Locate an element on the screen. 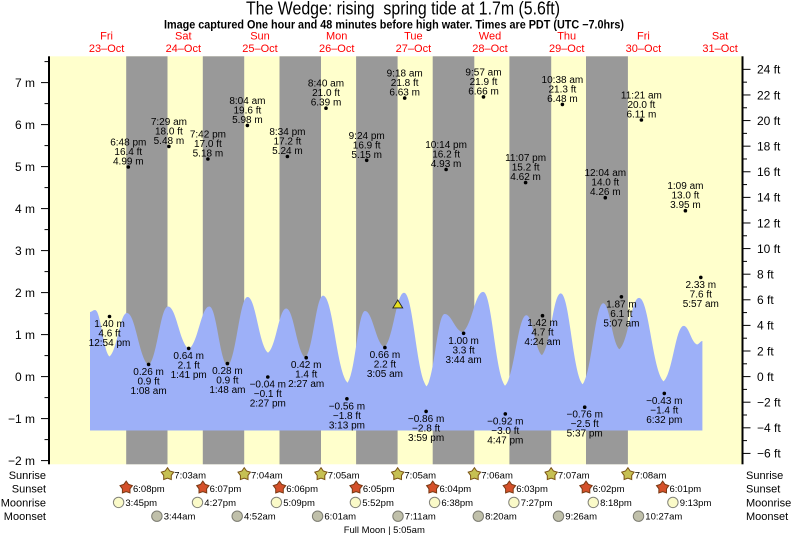  svg-text: 4.26 m is located at coordinates (605, 192).